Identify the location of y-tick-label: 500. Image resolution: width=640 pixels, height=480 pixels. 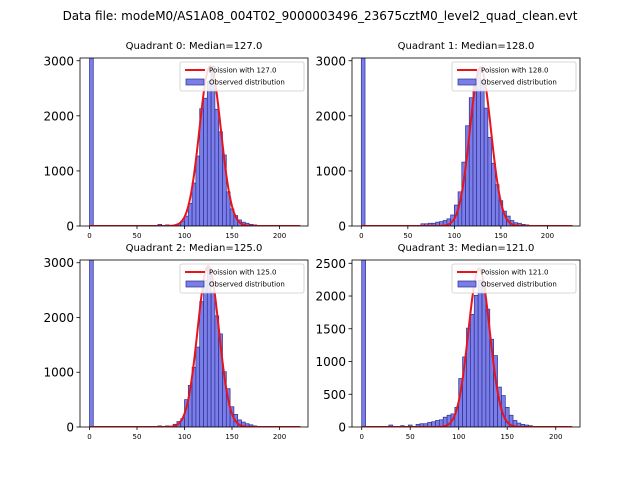
(334, 395).